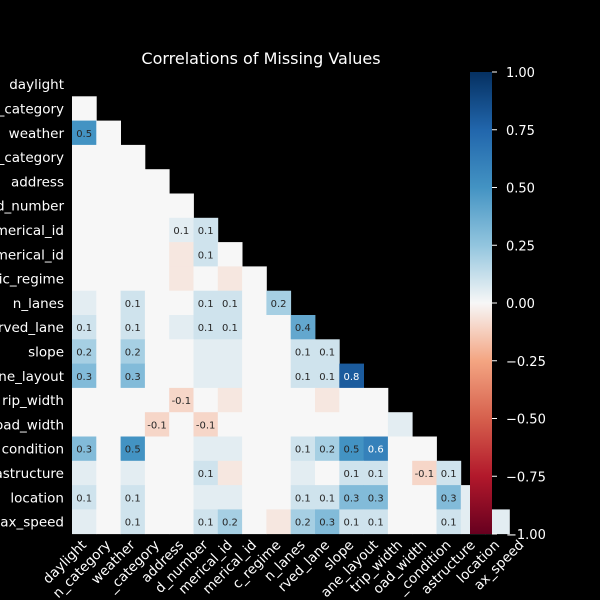  Describe the element at coordinates (303, 328) in the screenshot. I see `cell-value-label: 0.4` at that location.